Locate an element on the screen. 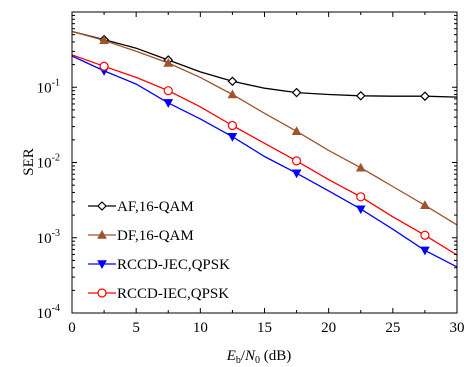 This screenshot has width=464, height=367. x-axis-title: Eb/N0 (dB) is located at coordinates (259, 357).